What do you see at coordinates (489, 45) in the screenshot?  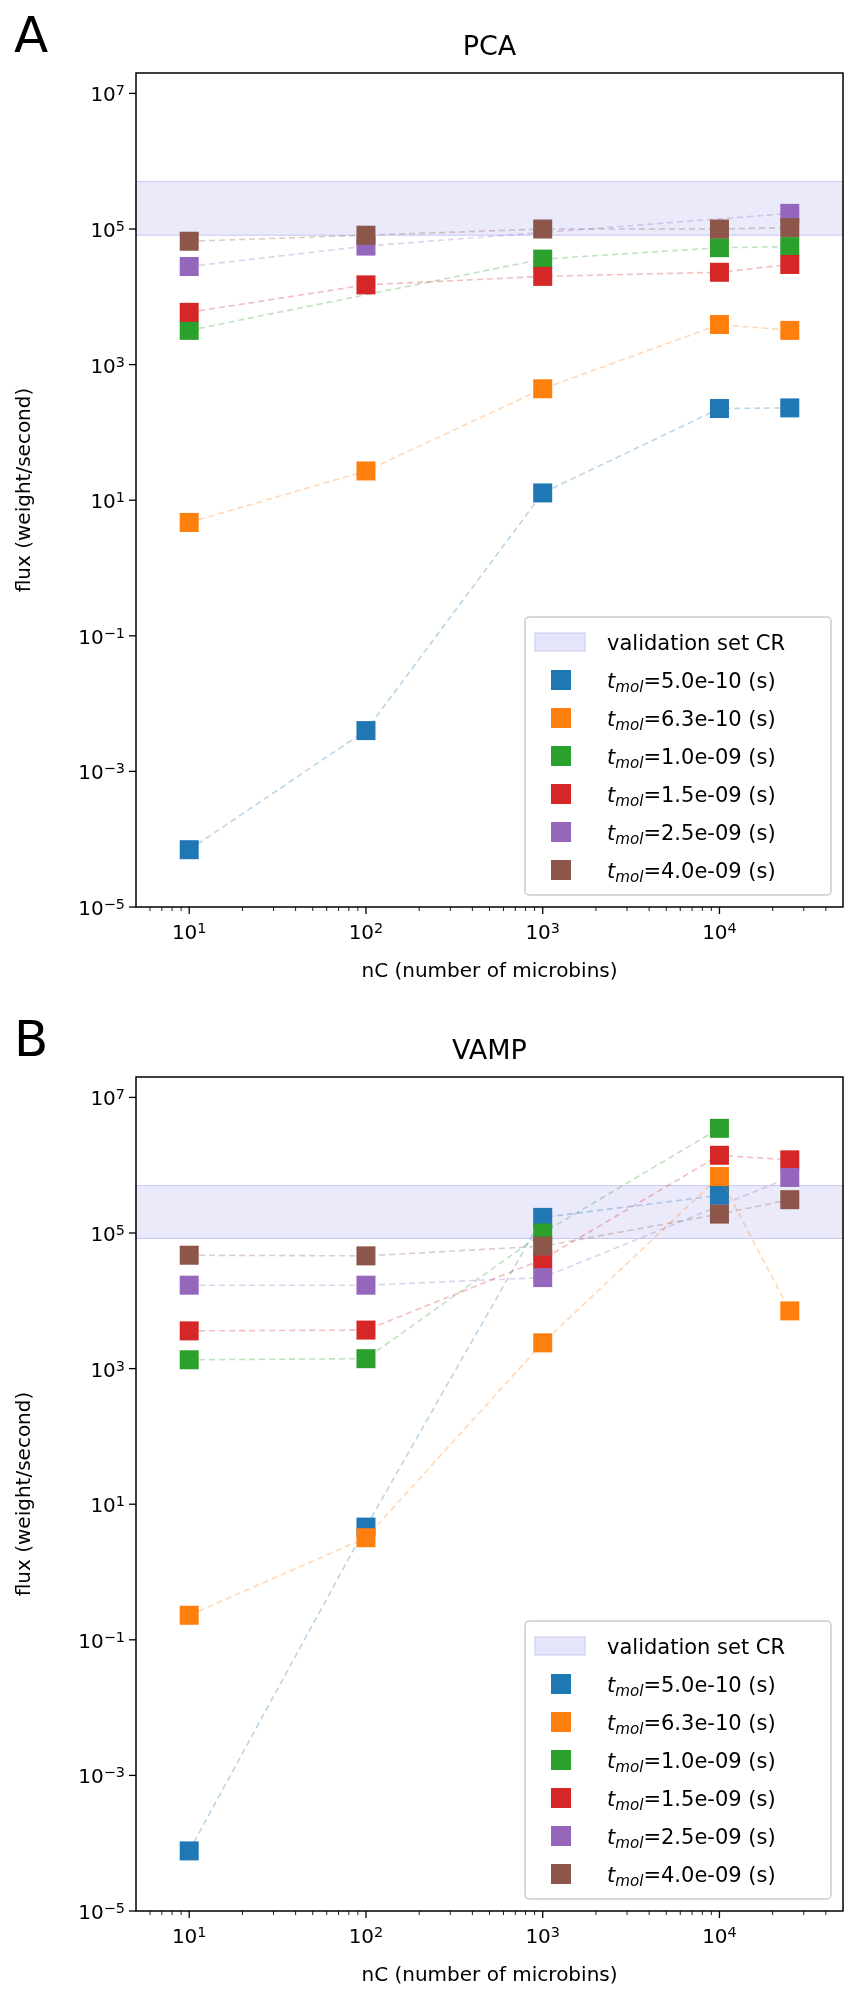 I see `chart-title: PCA` at bounding box center [489, 45].